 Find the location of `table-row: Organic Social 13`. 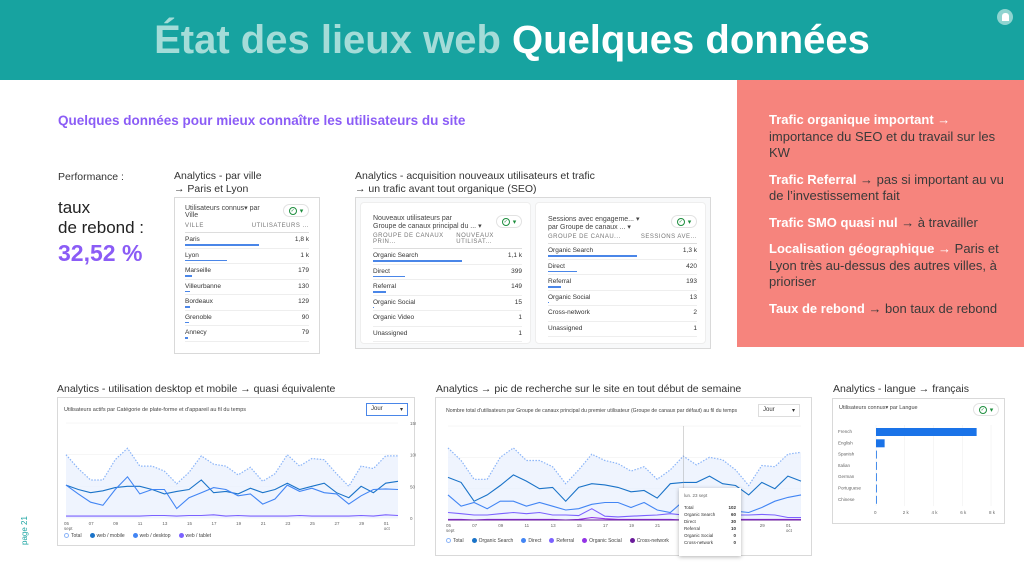

table-row: Organic Social 13 is located at coordinates (622, 298).